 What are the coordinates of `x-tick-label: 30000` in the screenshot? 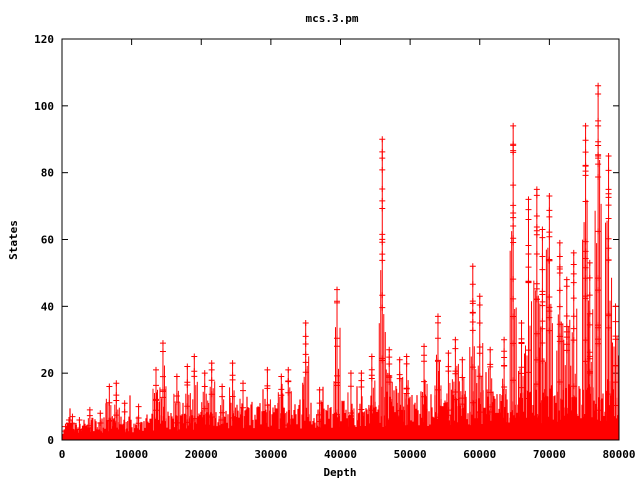 It's located at (270, 454).